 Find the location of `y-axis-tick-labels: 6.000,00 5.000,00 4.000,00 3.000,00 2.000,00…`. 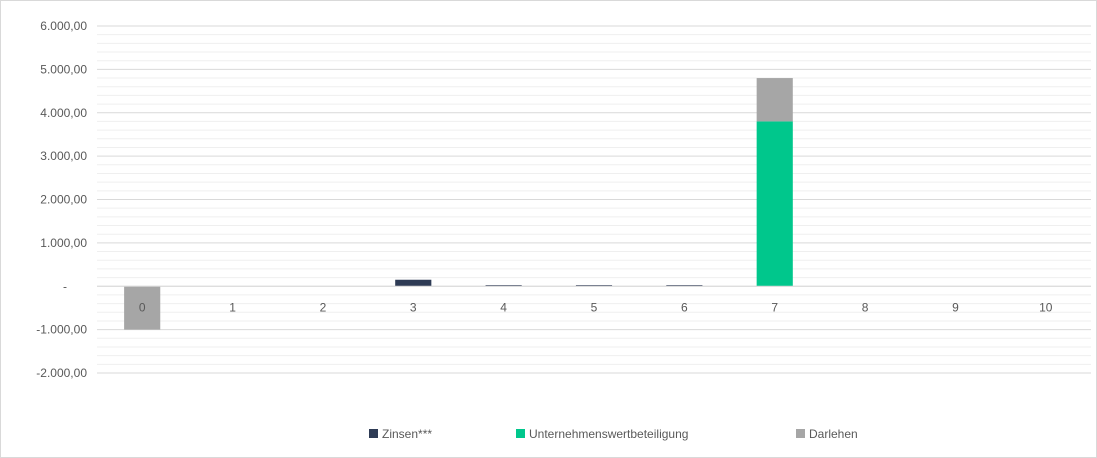

y-axis-tick-labels: 6.000,00 5.000,00 4.000,00 3.000,00 2.000,00… is located at coordinates (61, 199).